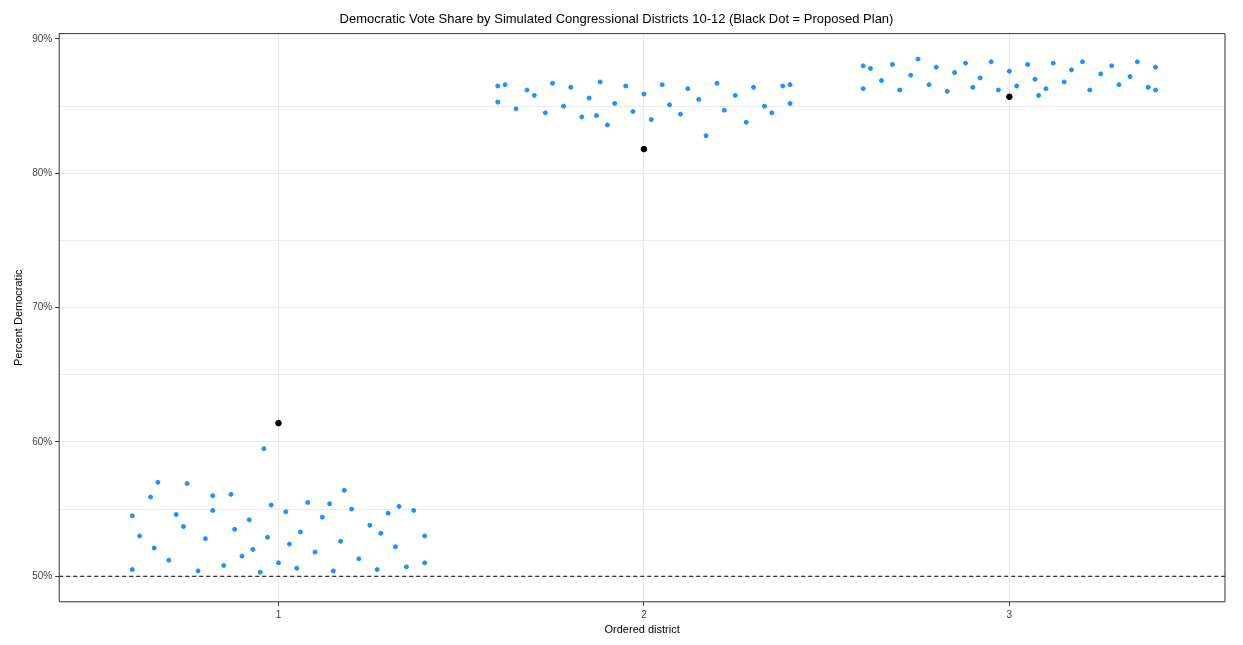 The height and width of the screenshot is (645, 1243). What do you see at coordinates (42, 307) in the screenshot?
I see `y-tick-label: 70%` at bounding box center [42, 307].